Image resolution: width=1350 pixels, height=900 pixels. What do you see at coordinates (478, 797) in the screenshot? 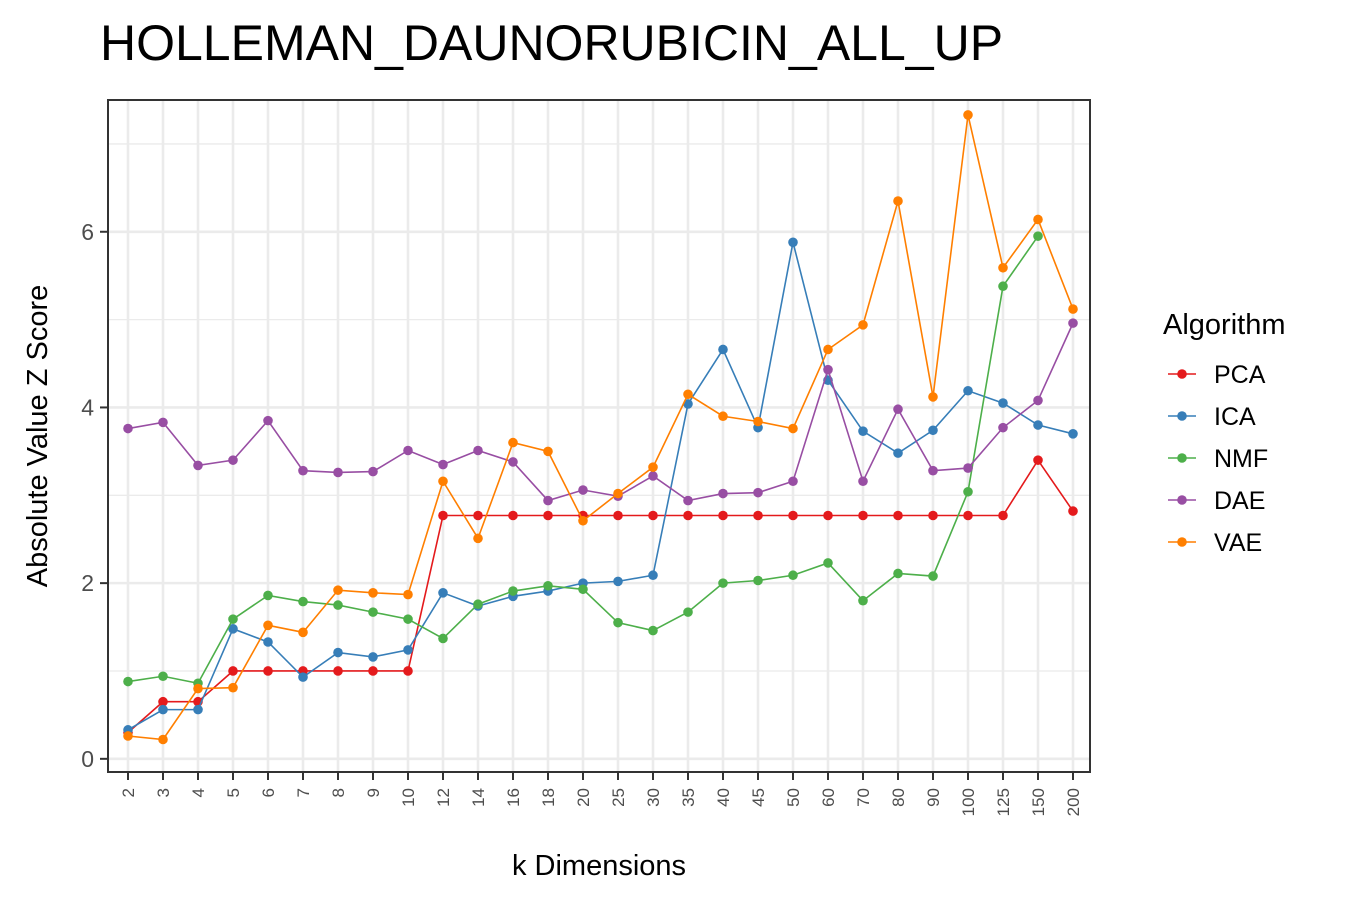
I see `x-tick-label: 14` at bounding box center [478, 797].